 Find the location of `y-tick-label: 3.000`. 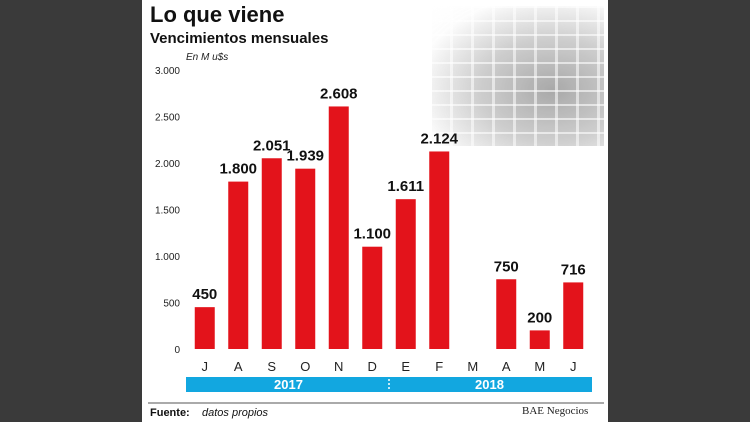

y-tick-label: 3.000 is located at coordinates (167, 71).